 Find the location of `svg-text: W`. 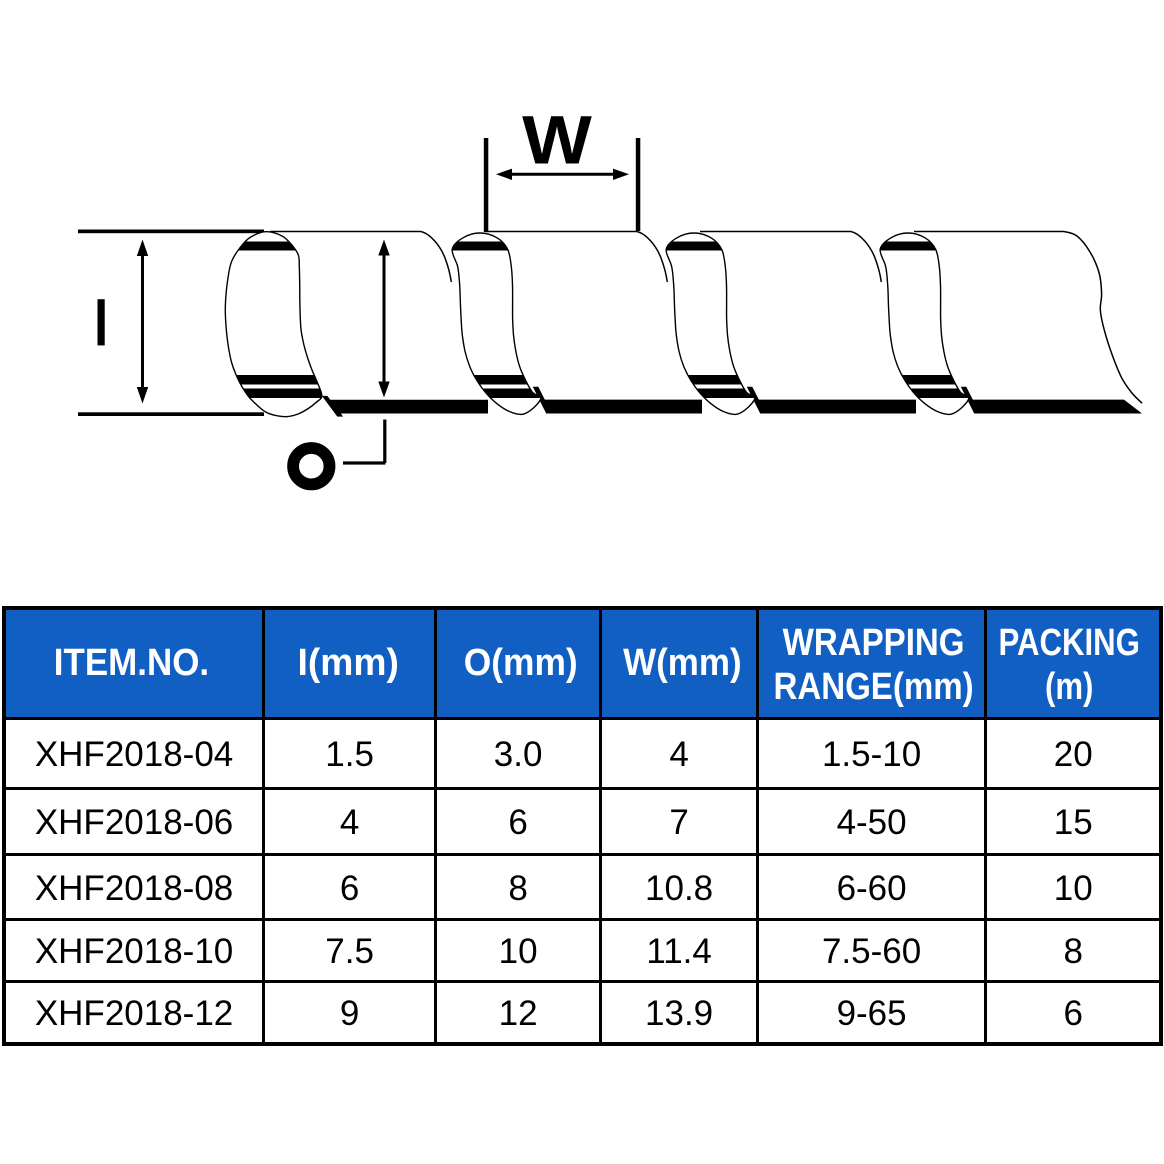

svg-text: W is located at coordinates (557, 140).